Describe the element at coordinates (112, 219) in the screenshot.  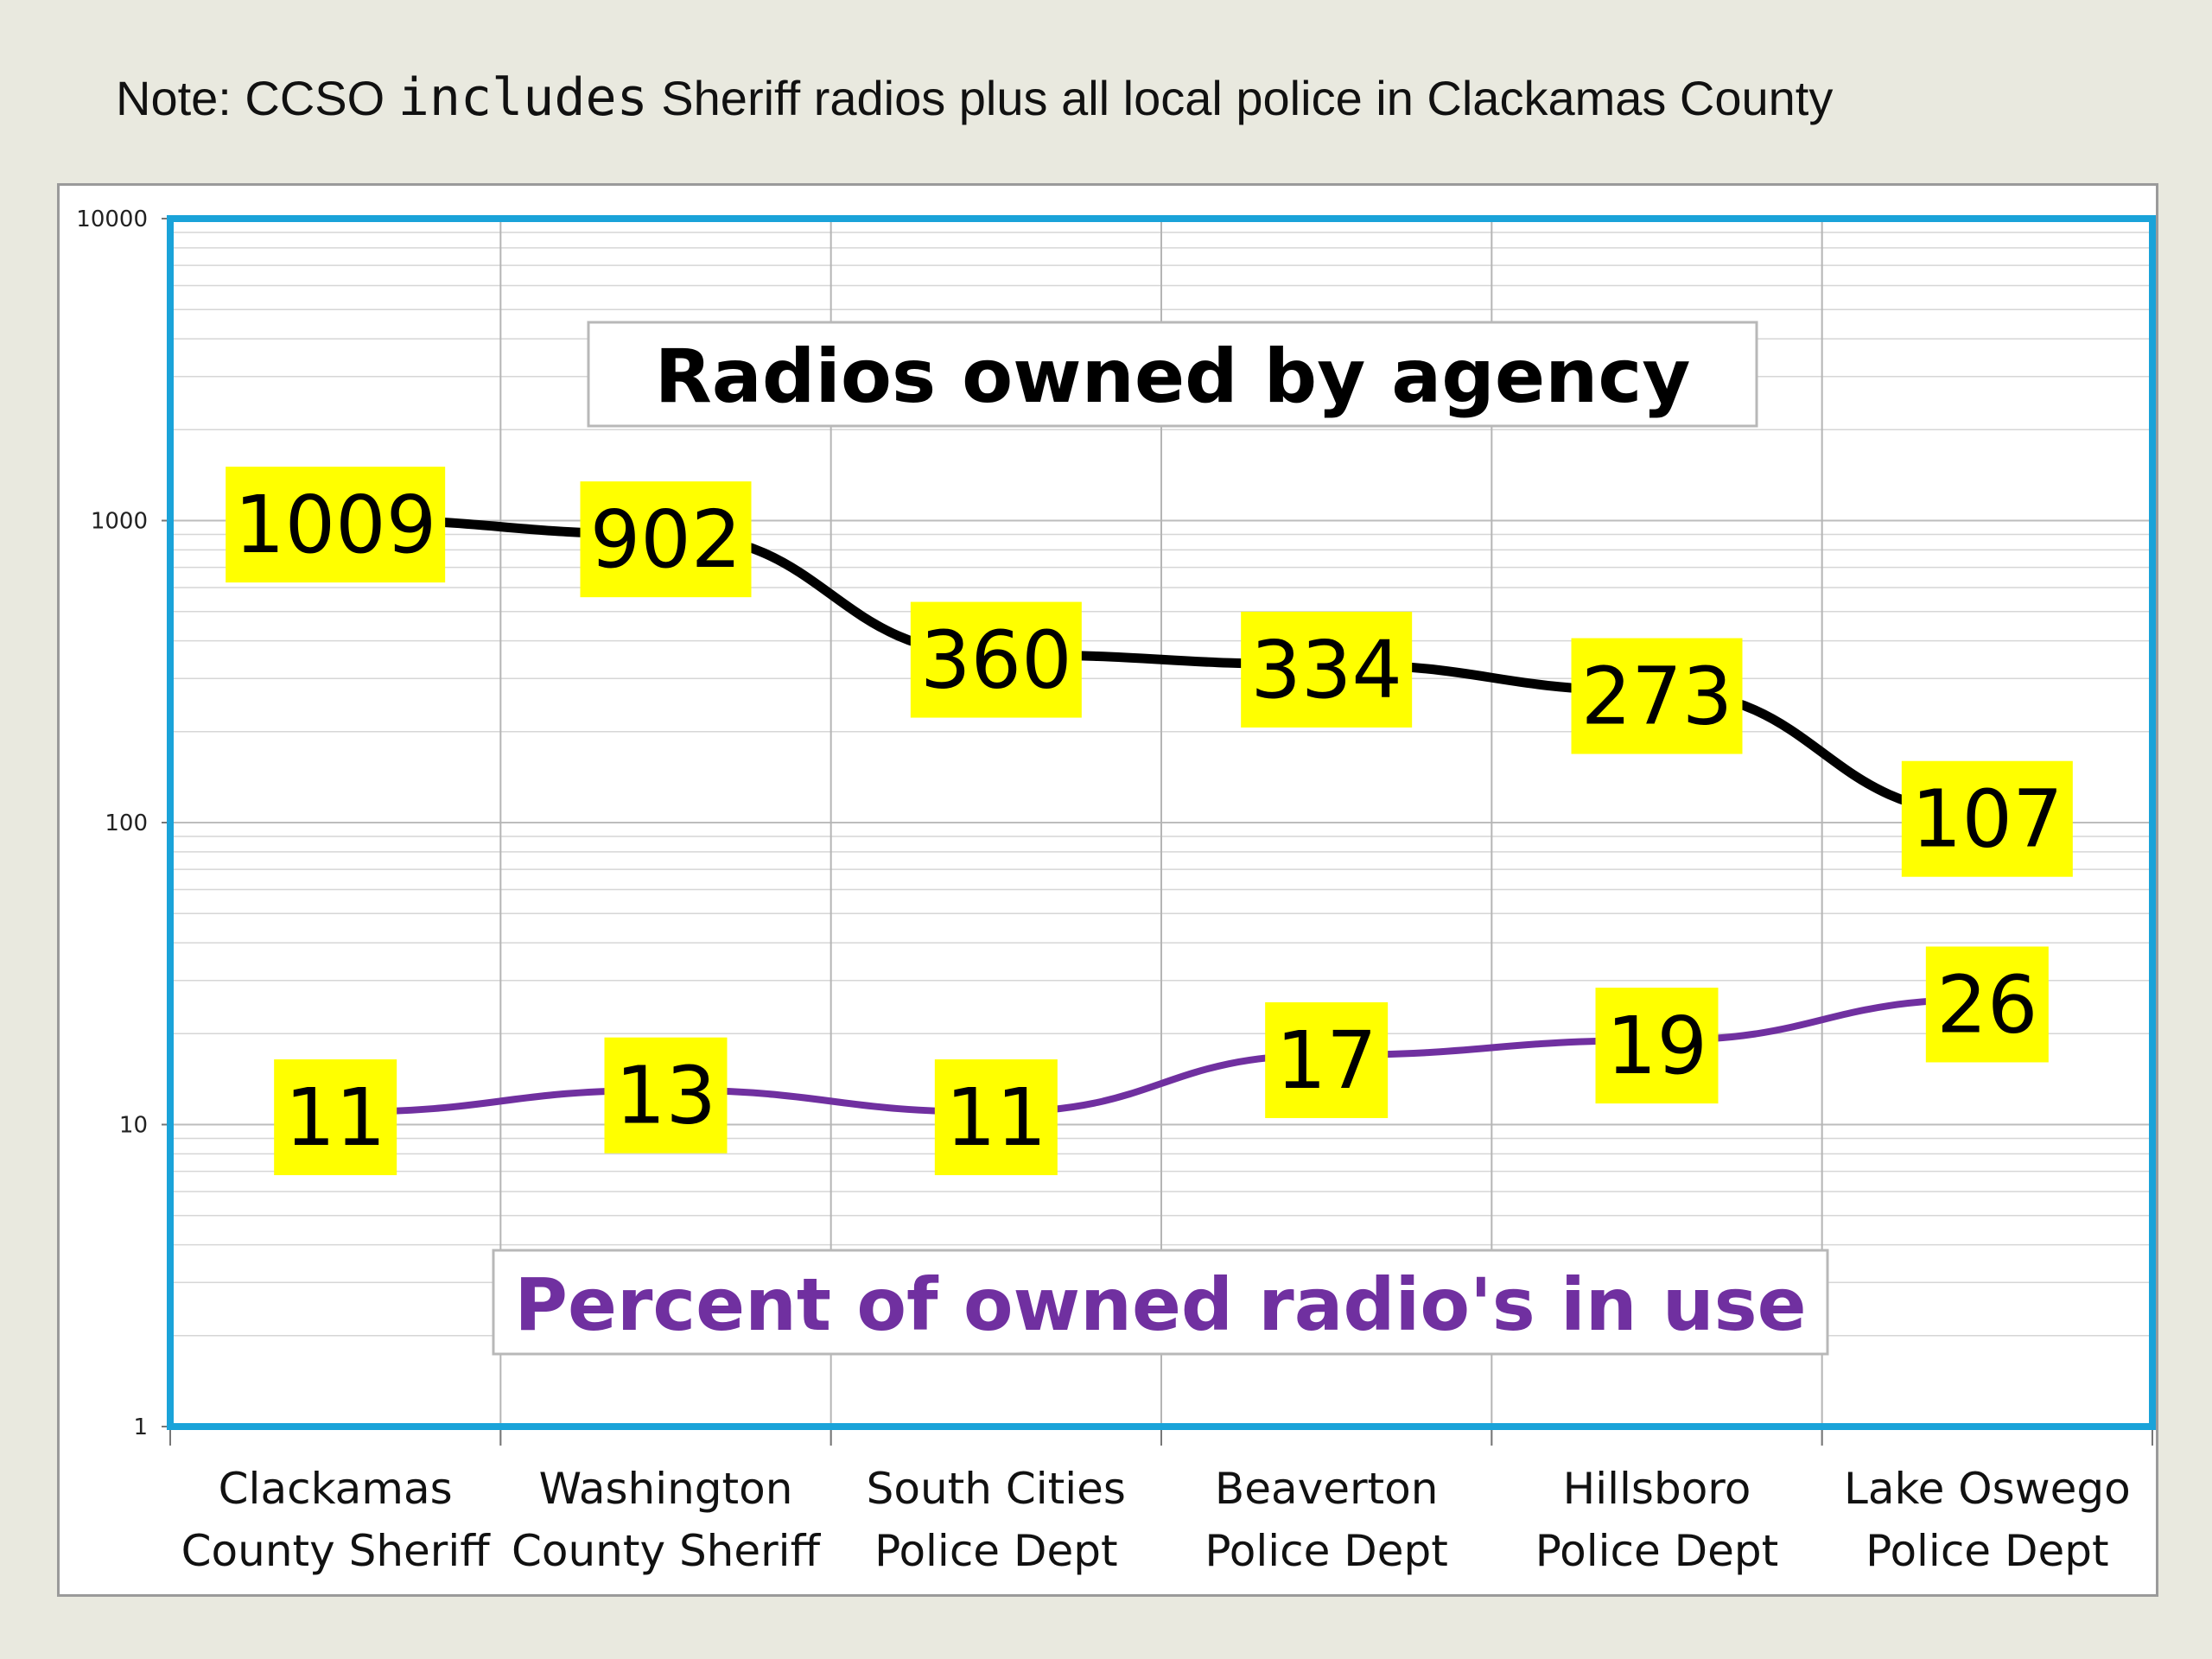
I see `y-tick-label: 10000` at that location.